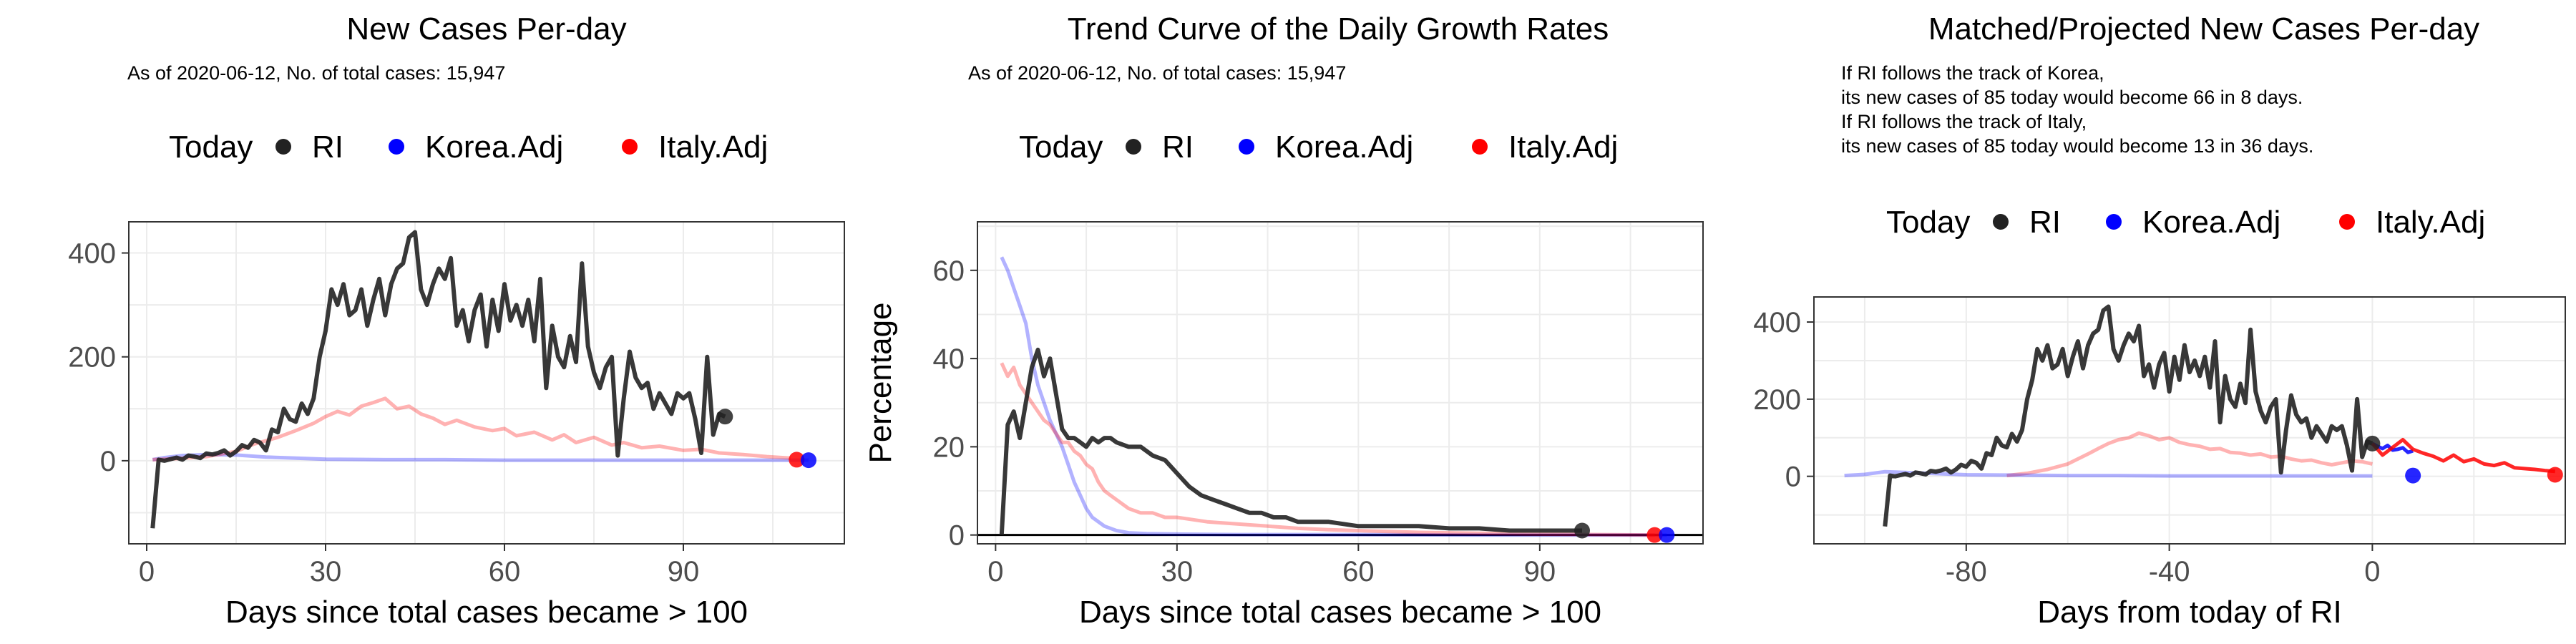 Image resolution: width=2576 pixels, height=644 pixels. I want to click on series-line-italy-adj-projected-, so click(2463, 456).